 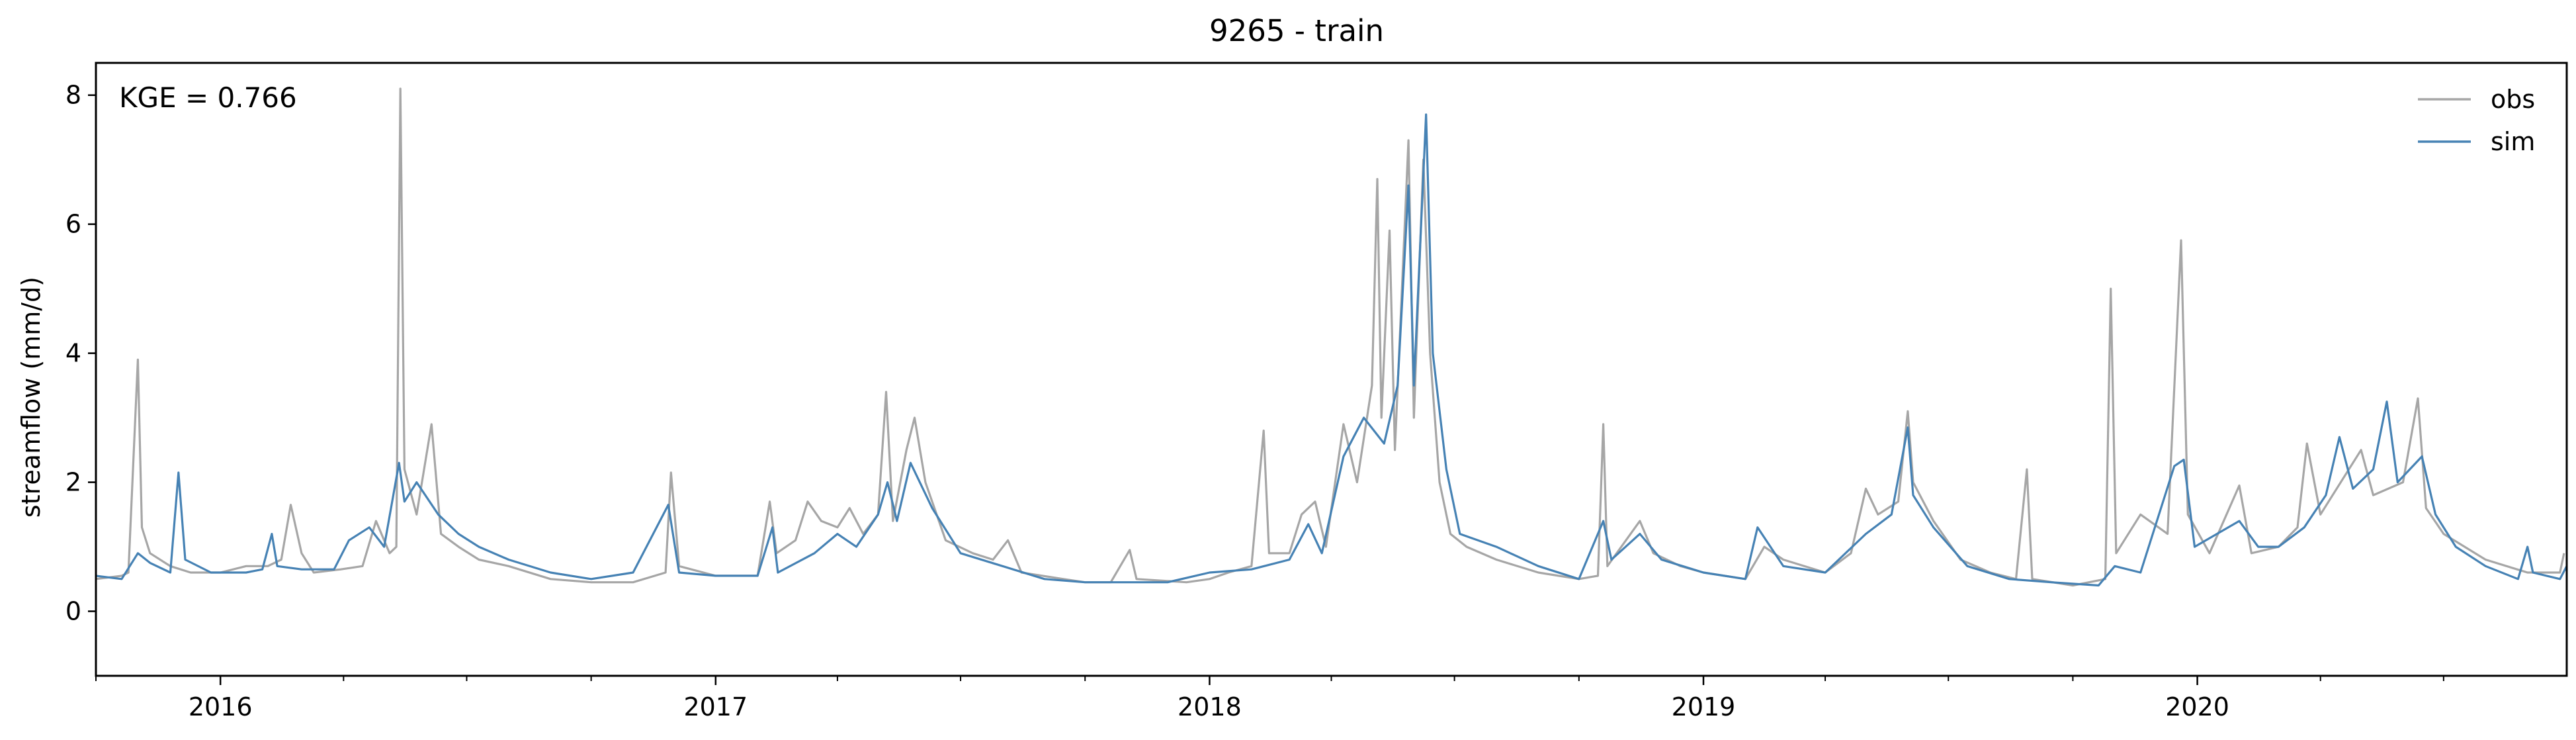 I want to click on y-tick-label: 0, so click(x=73, y=611).